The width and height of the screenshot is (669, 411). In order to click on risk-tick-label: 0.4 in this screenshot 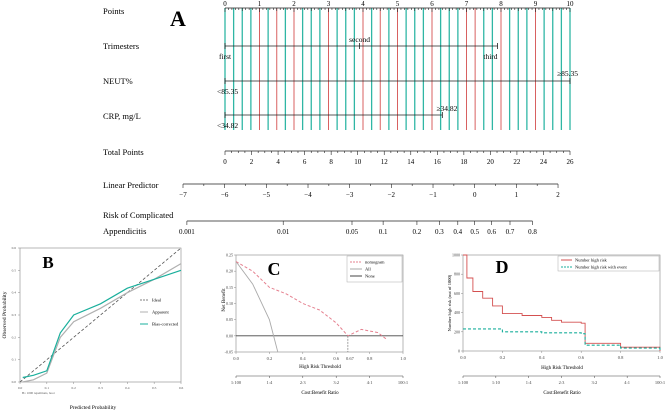, I will do `click(457, 232)`.